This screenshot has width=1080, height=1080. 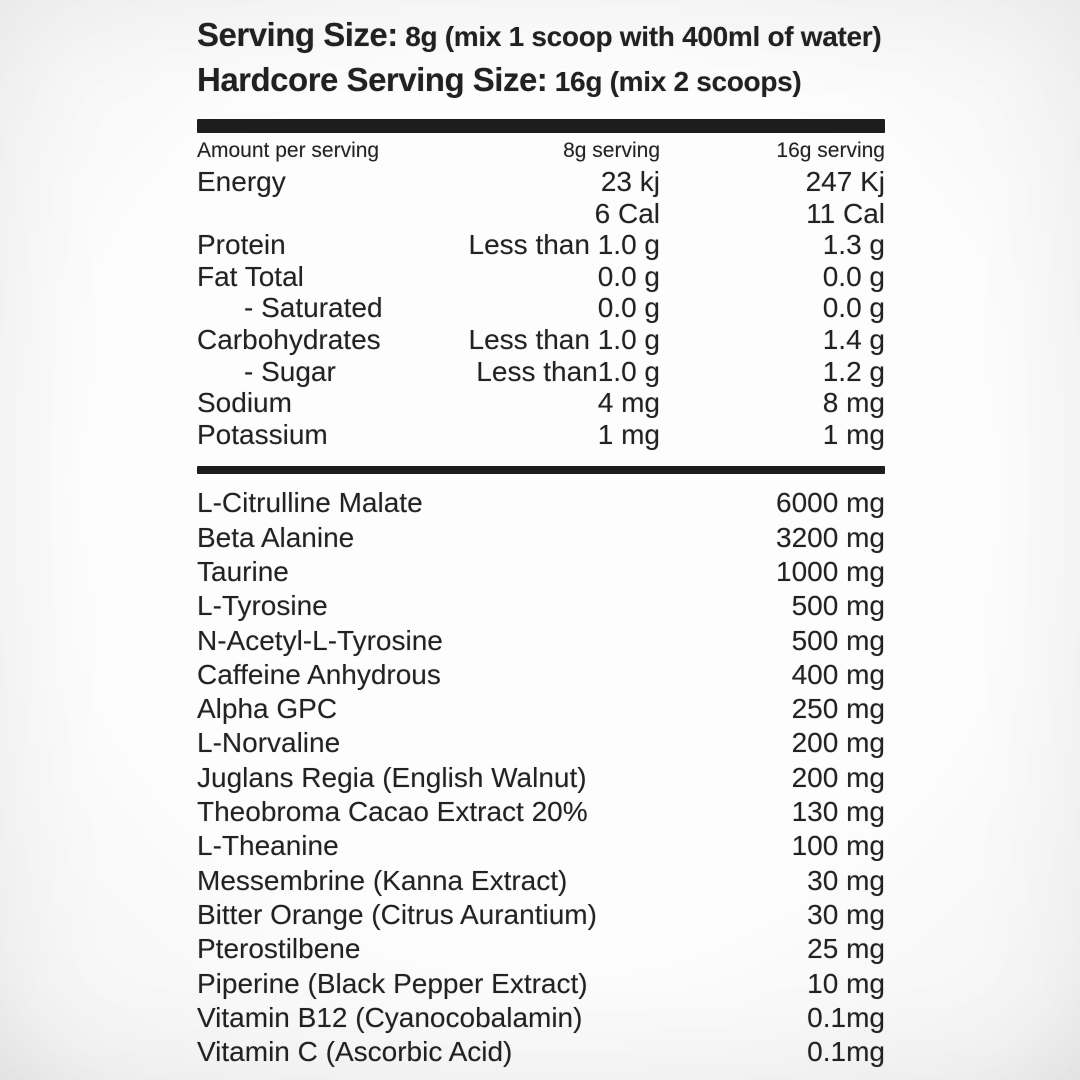 I want to click on hardcore-serving-size-title: Hardcore Serving Size:, so click(x=372, y=79).